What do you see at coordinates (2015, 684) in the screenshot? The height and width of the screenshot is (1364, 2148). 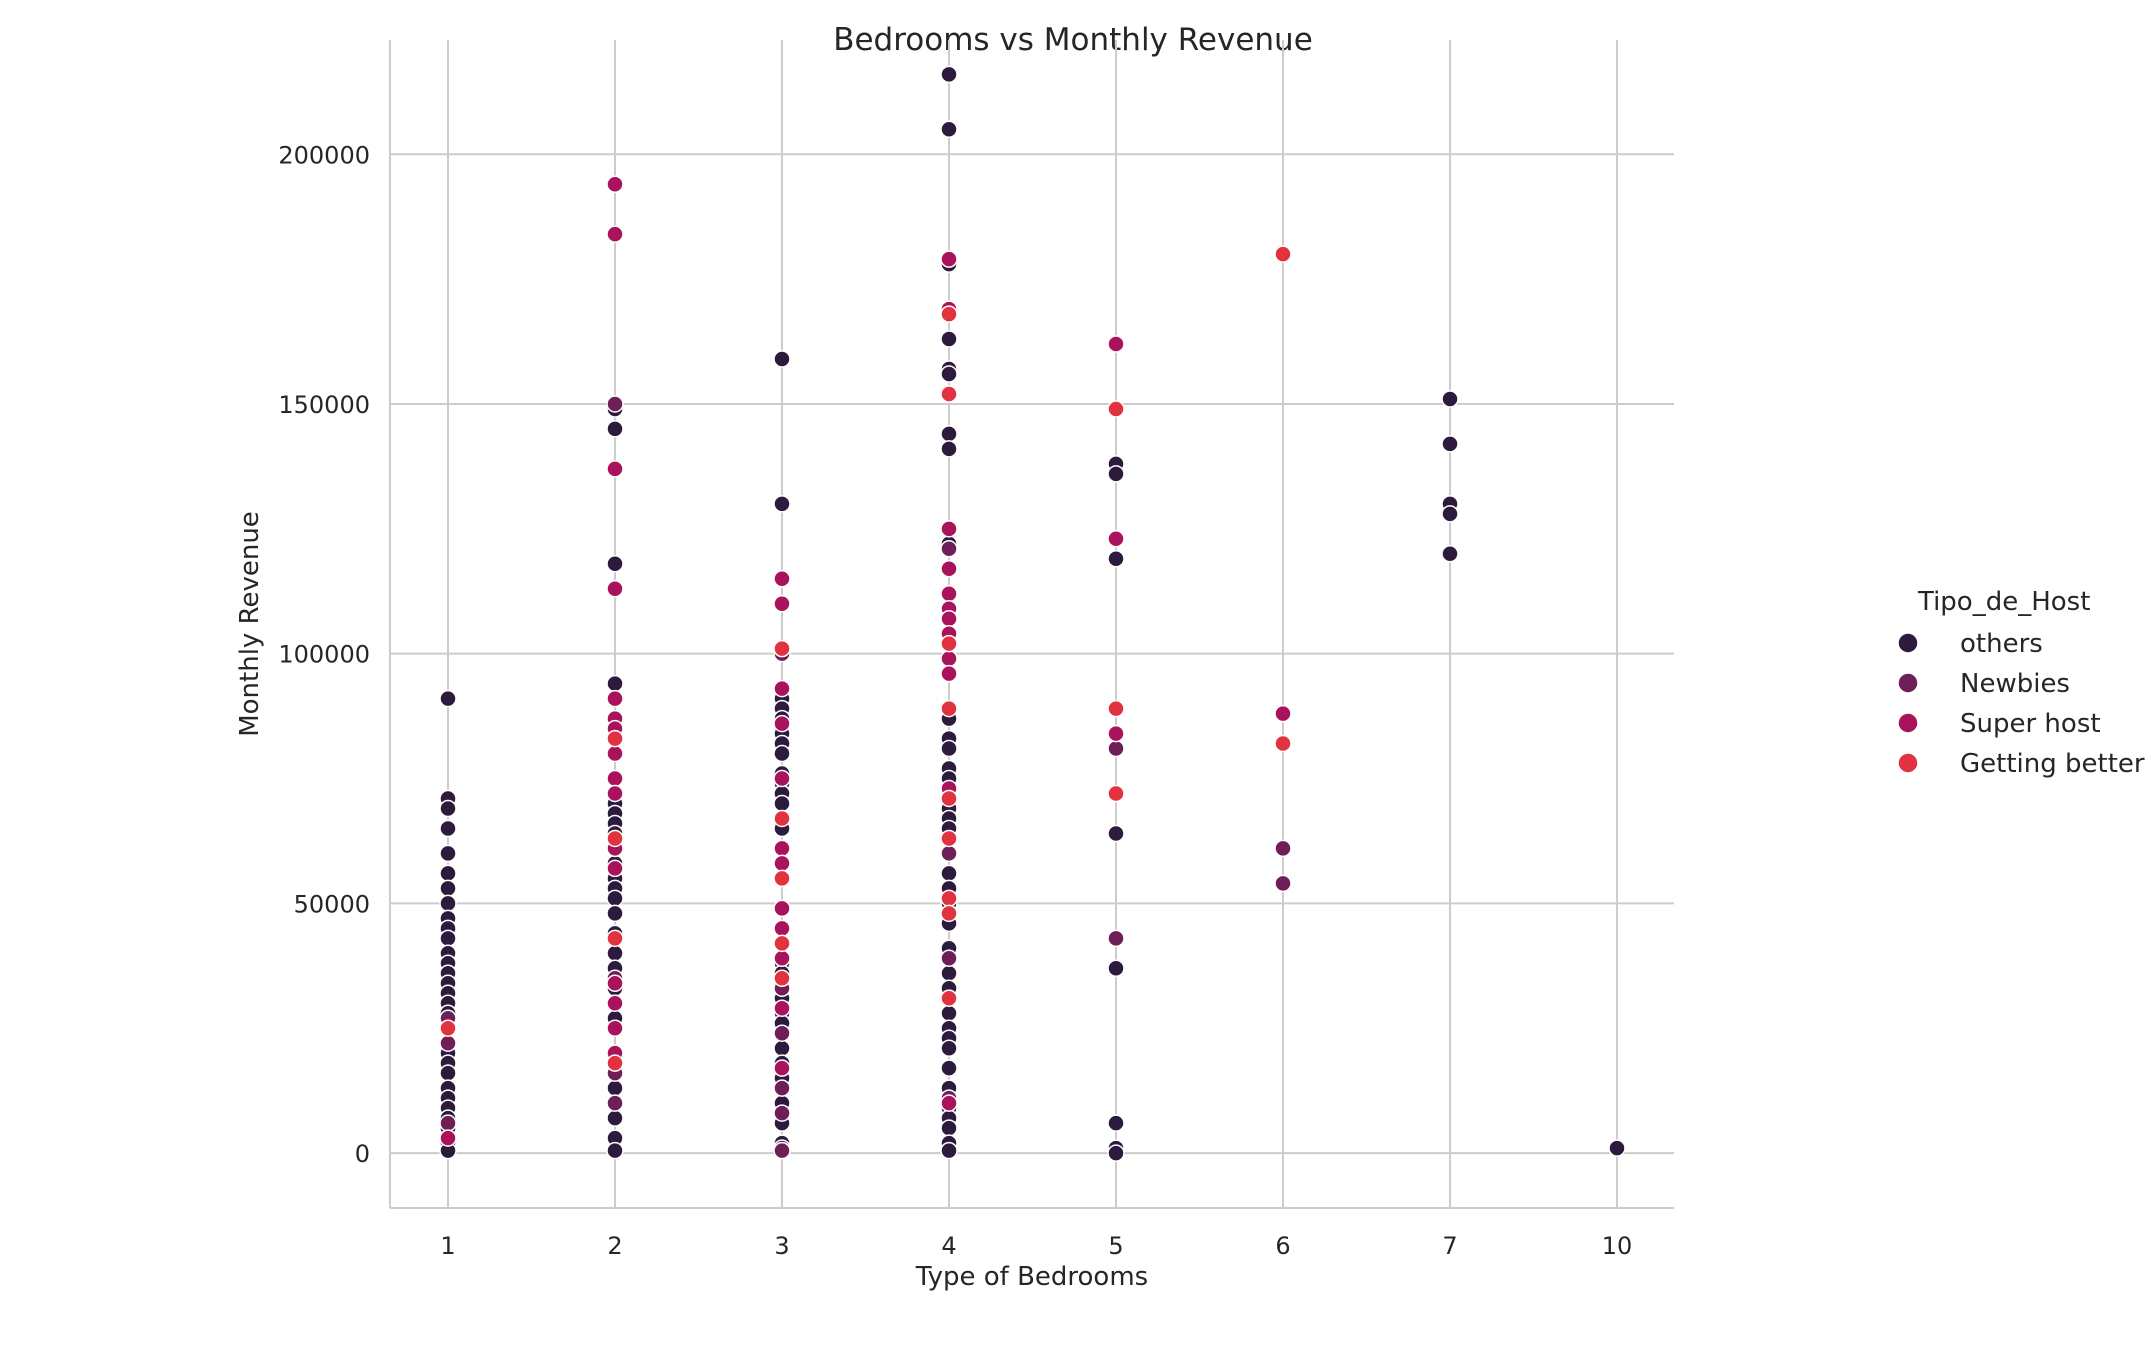 I see `legend-label: Newbies` at bounding box center [2015, 684].